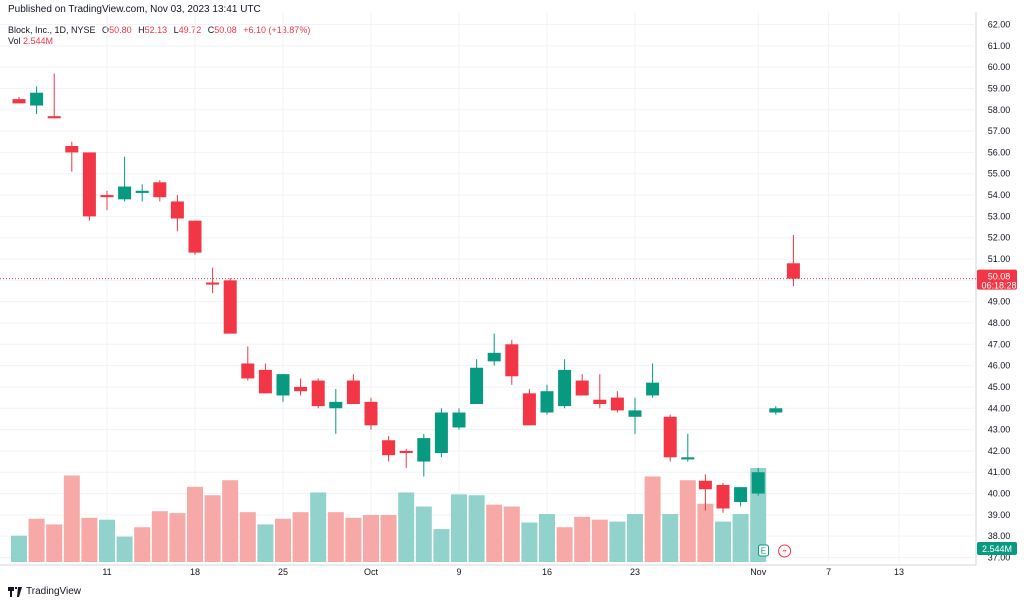 This screenshot has width=1024, height=604. Describe the element at coordinates (54, 591) in the screenshot. I see `brand-label: TradingView` at that location.